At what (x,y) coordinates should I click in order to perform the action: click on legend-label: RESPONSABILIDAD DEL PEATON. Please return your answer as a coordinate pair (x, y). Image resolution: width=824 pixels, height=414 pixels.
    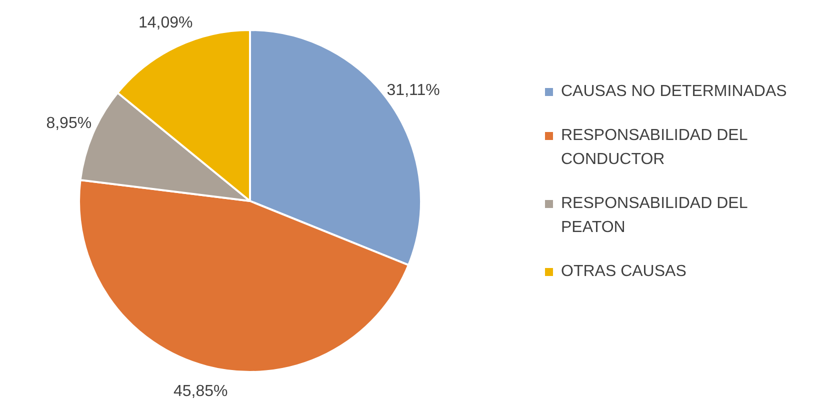
    Looking at the image, I should click on (654, 216).